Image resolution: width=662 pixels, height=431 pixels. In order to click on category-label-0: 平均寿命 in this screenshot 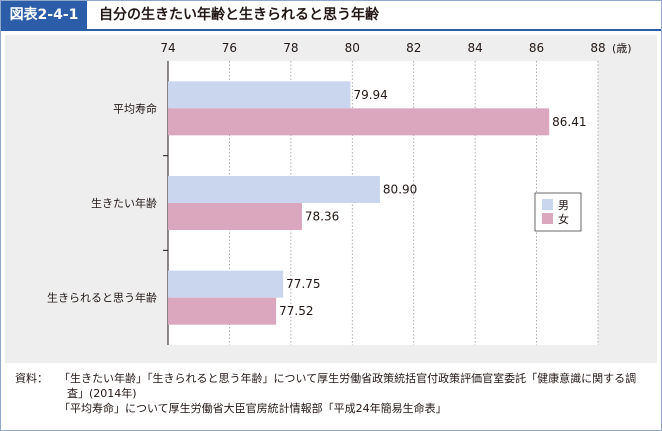, I will do `click(135, 108)`.